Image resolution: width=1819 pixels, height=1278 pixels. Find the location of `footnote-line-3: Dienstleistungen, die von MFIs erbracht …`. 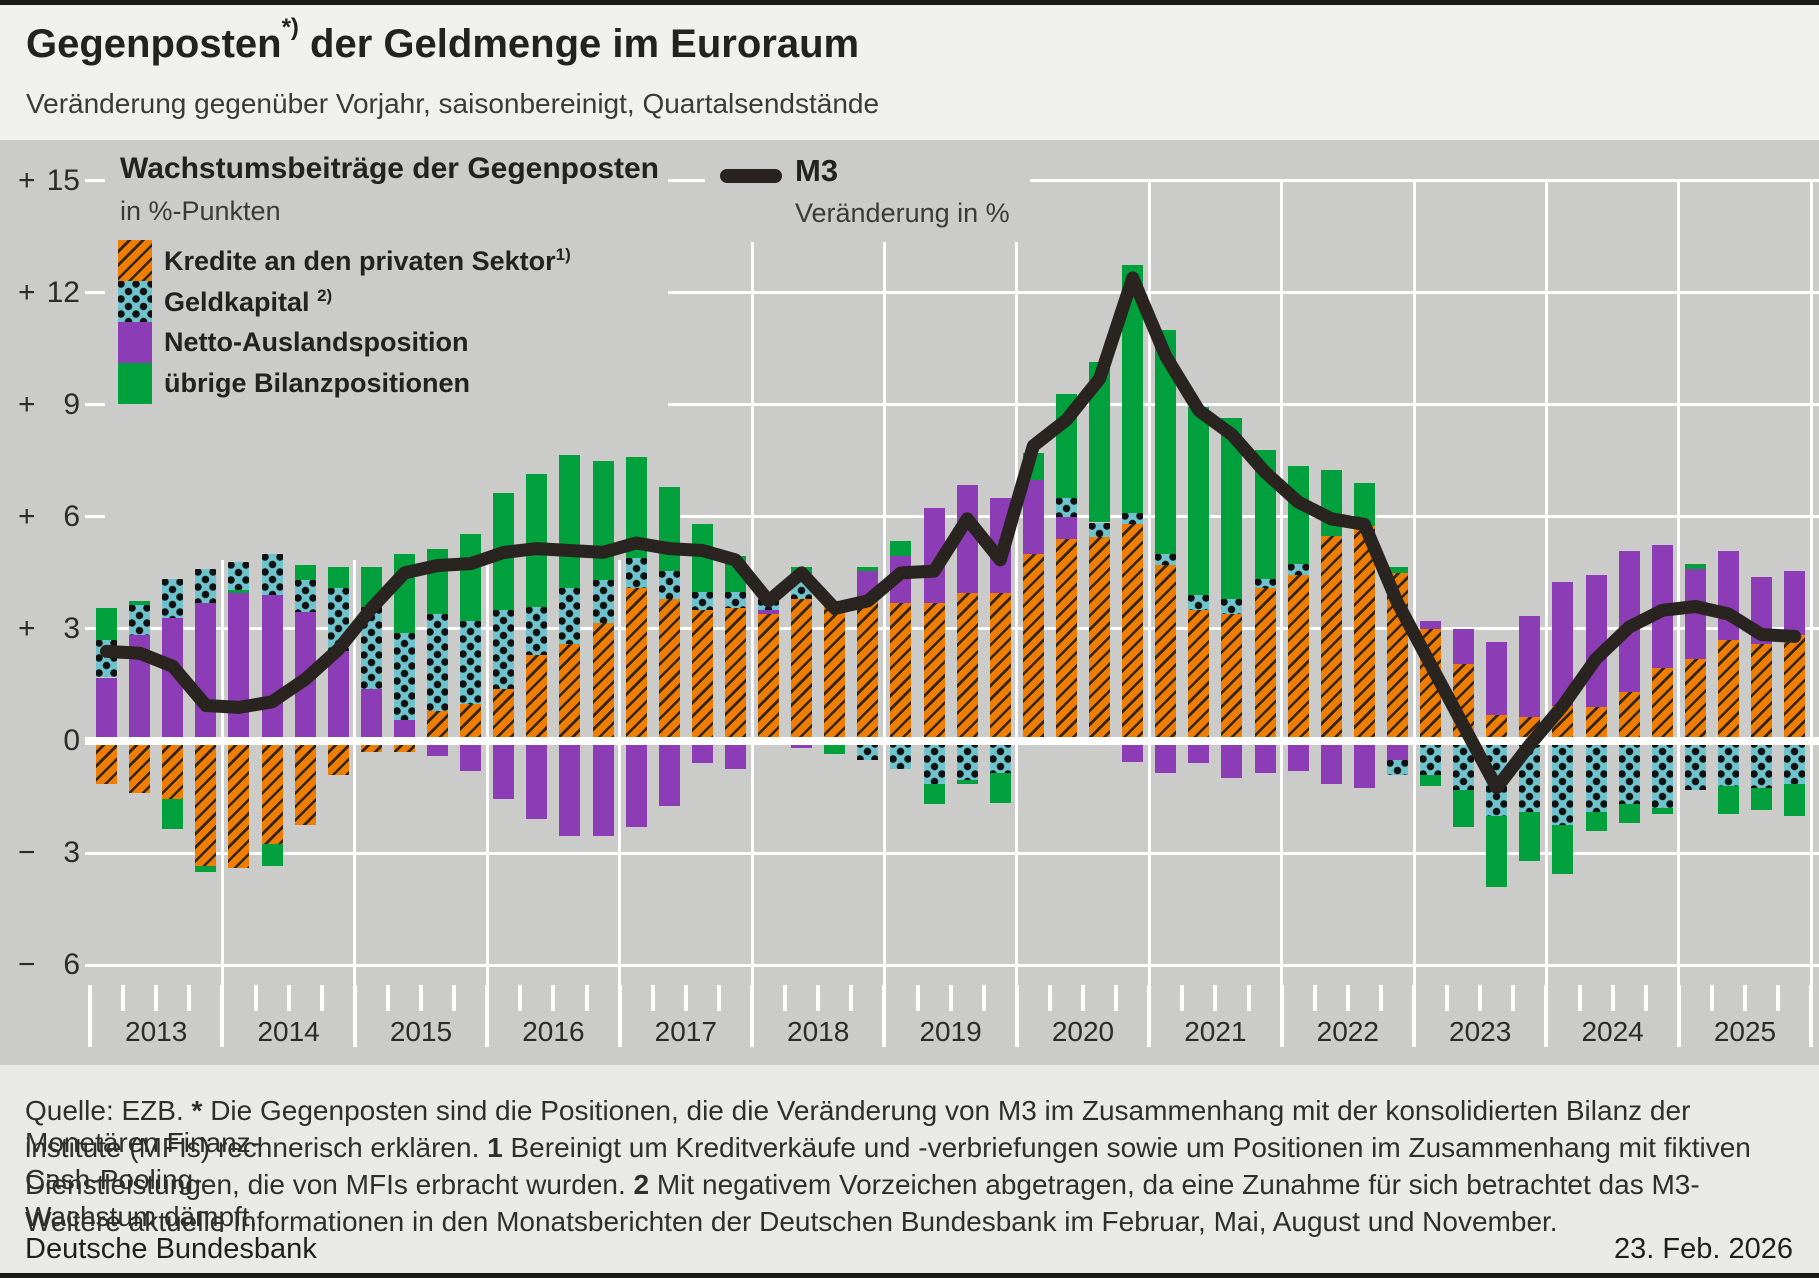

footnote-line-3: Dienstleistungen, die von MFIs erbracht … is located at coordinates (862, 1200).